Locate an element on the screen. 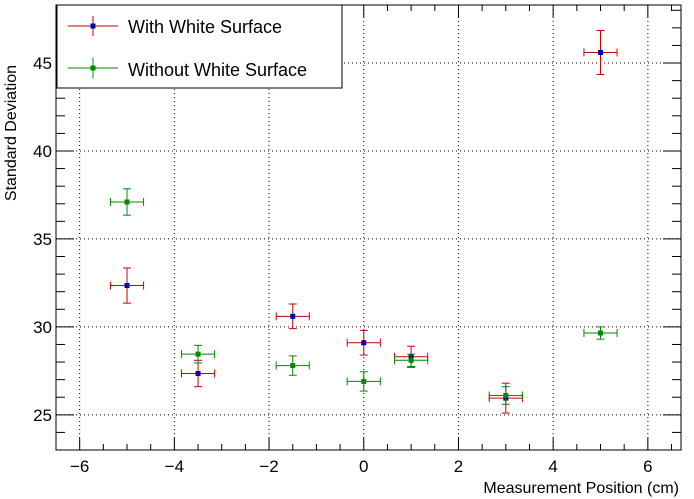 The width and height of the screenshot is (694, 499). y-tick-label: 30 is located at coordinates (42, 327).